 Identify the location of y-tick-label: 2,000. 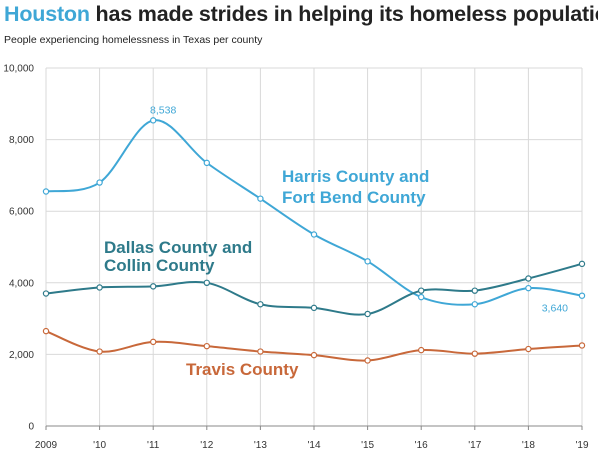
(21, 355).